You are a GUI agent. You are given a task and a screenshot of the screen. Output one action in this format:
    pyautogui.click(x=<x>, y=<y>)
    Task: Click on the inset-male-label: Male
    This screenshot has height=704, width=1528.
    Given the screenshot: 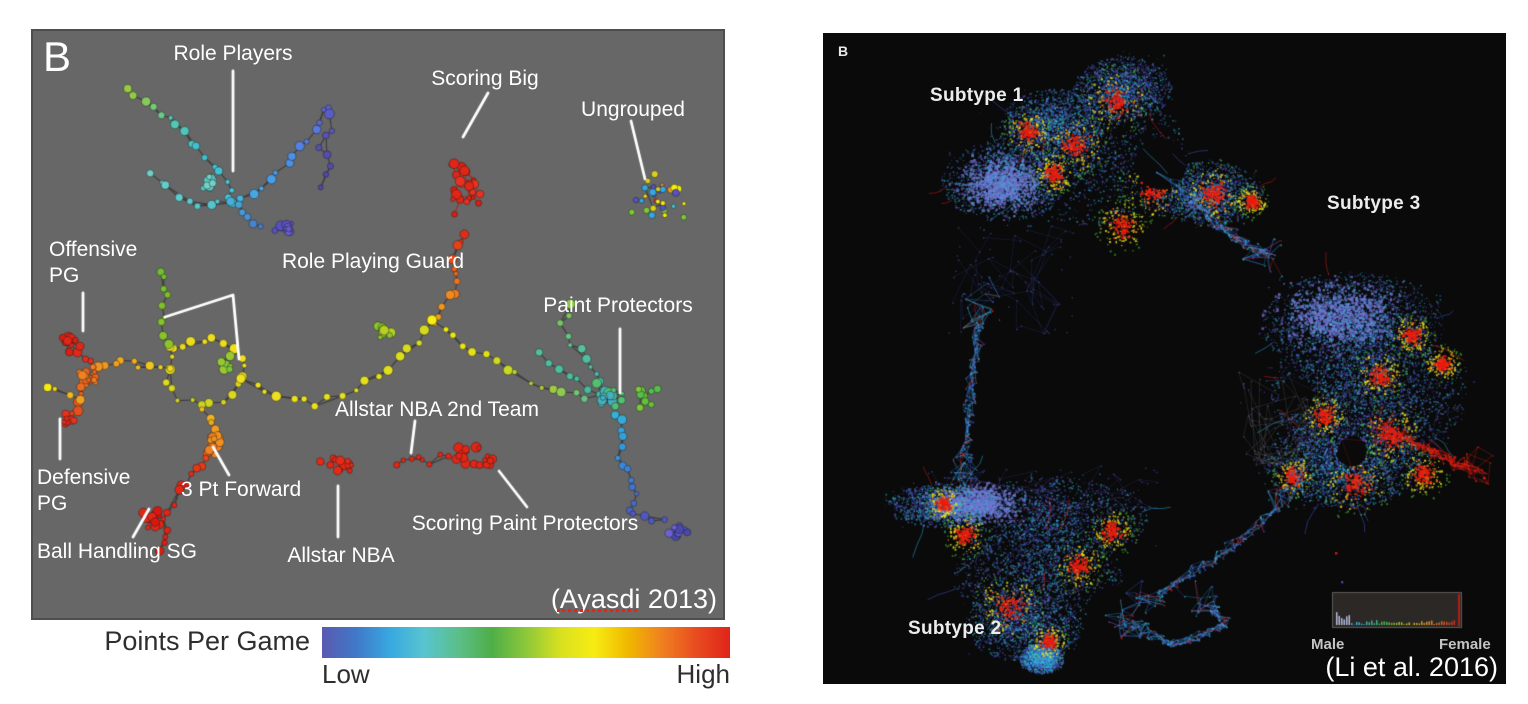 What is the action you would take?
    pyautogui.click(x=1328, y=644)
    